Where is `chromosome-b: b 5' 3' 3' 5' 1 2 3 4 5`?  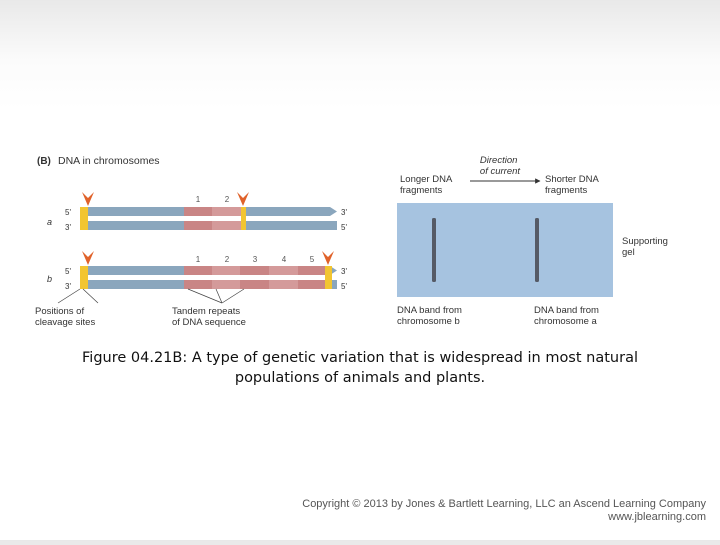 chromosome-b: b 5' 3' 3' 5' 1 2 3 4 5 is located at coordinates (197, 271).